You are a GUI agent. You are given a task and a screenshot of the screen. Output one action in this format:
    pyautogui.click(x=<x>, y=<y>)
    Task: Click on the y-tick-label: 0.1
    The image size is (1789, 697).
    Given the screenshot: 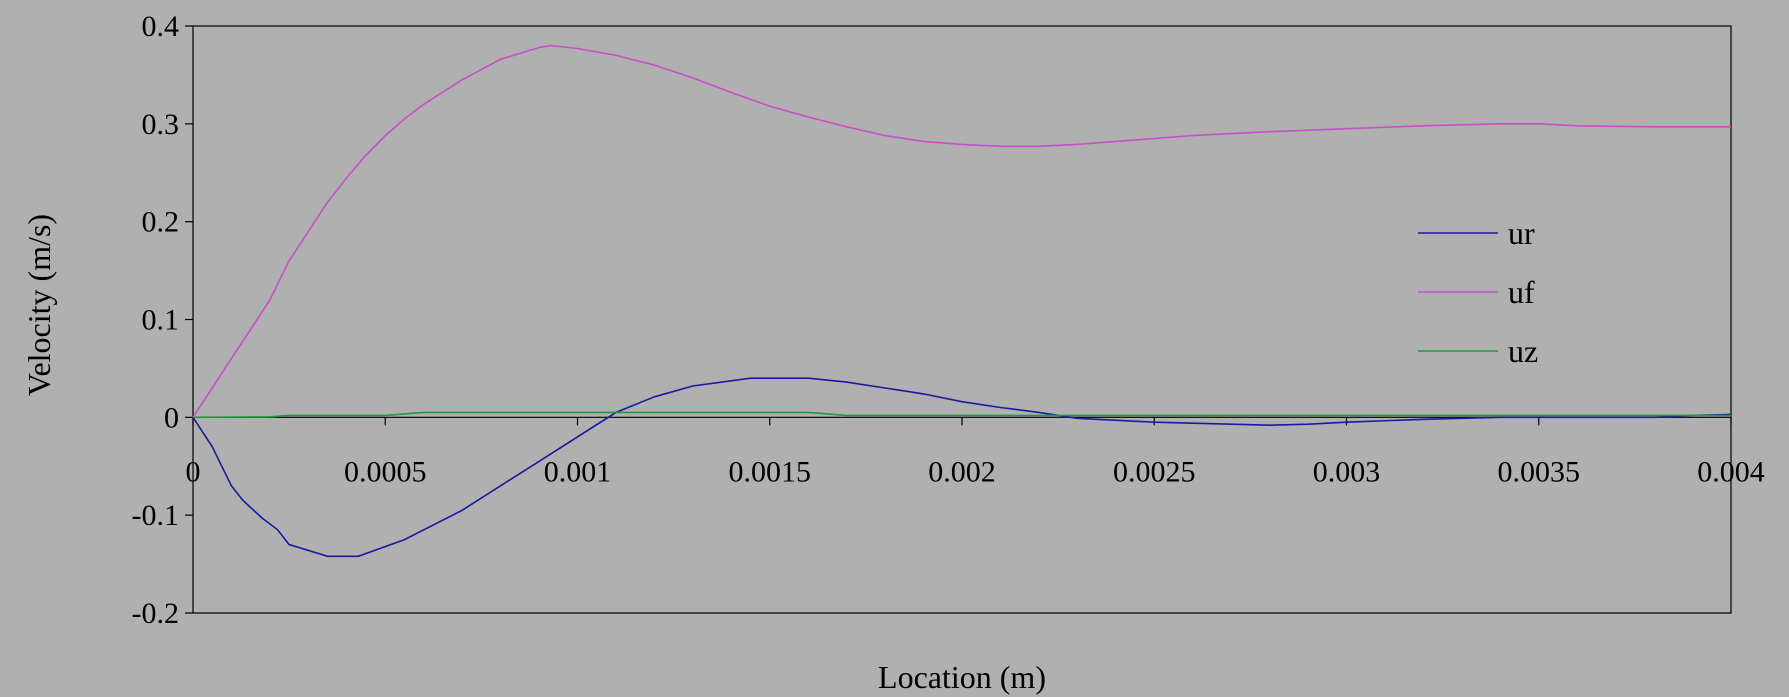 What is the action you would take?
    pyautogui.click(x=161, y=320)
    